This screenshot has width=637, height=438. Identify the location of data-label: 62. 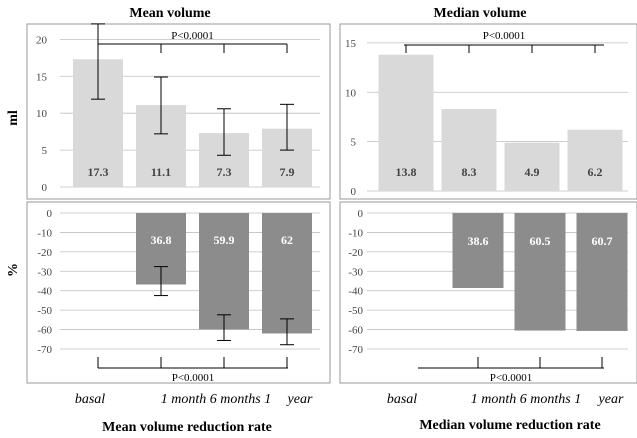
(287, 240).